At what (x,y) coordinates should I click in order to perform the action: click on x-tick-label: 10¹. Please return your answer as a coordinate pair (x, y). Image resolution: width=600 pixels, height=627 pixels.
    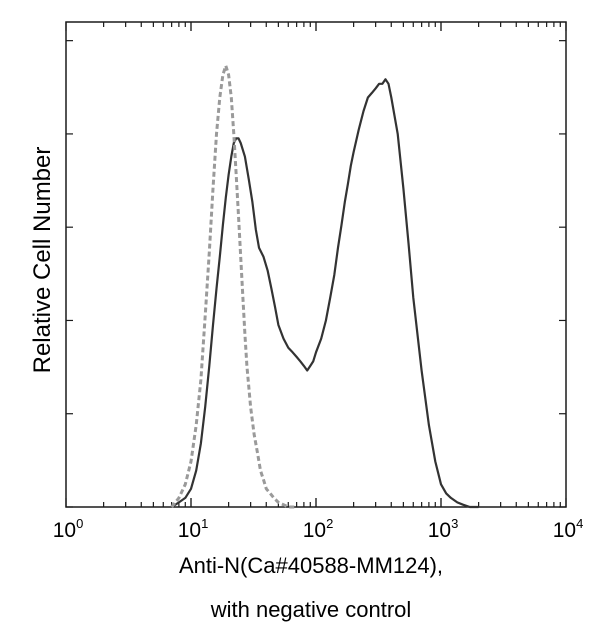
    Looking at the image, I should click on (193, 529).